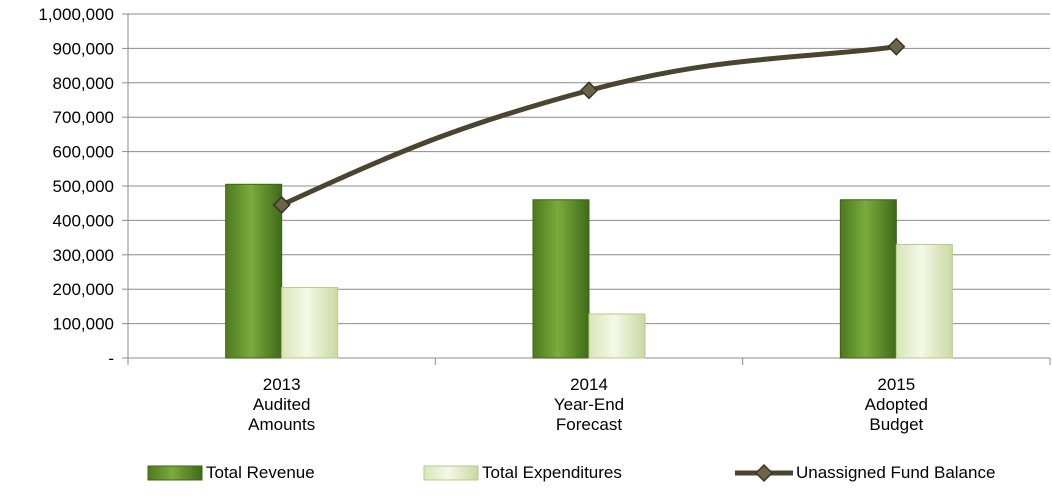 This screenshot has height=499, width=1052. What do you see at coordinates (896, 384) in the screenshot?
I see `x-tick-label-line: 2015` at bounding box center [896, 384].